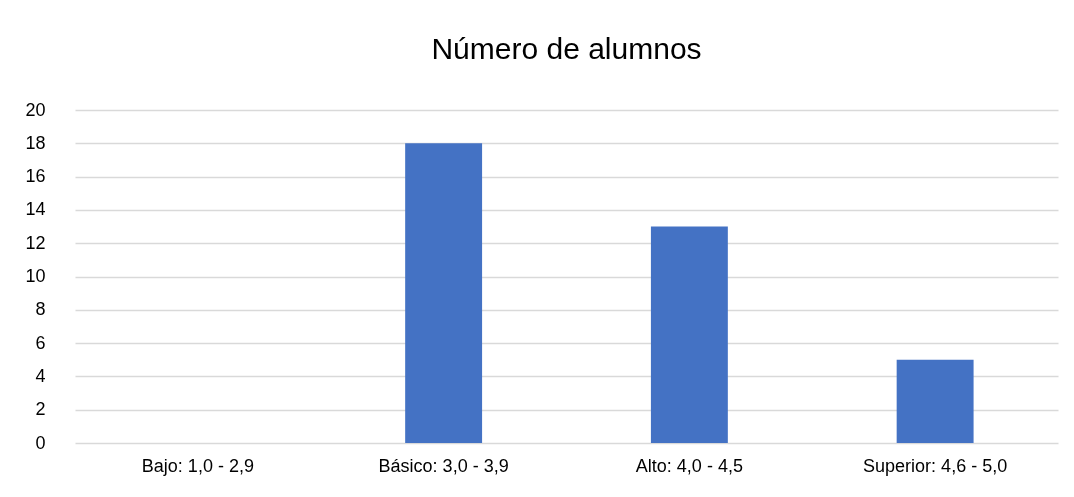  Describe the element at coordinates (35, 209) in the screenshot. I see `y-tick-label: 14` at that location.